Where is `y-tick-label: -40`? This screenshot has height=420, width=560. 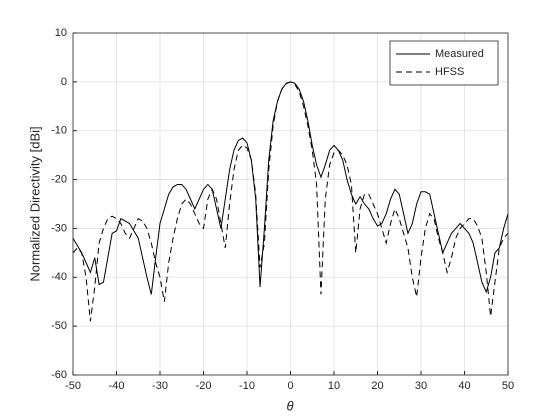 y-tick-label: -40 is located at coordinates (59, 277).